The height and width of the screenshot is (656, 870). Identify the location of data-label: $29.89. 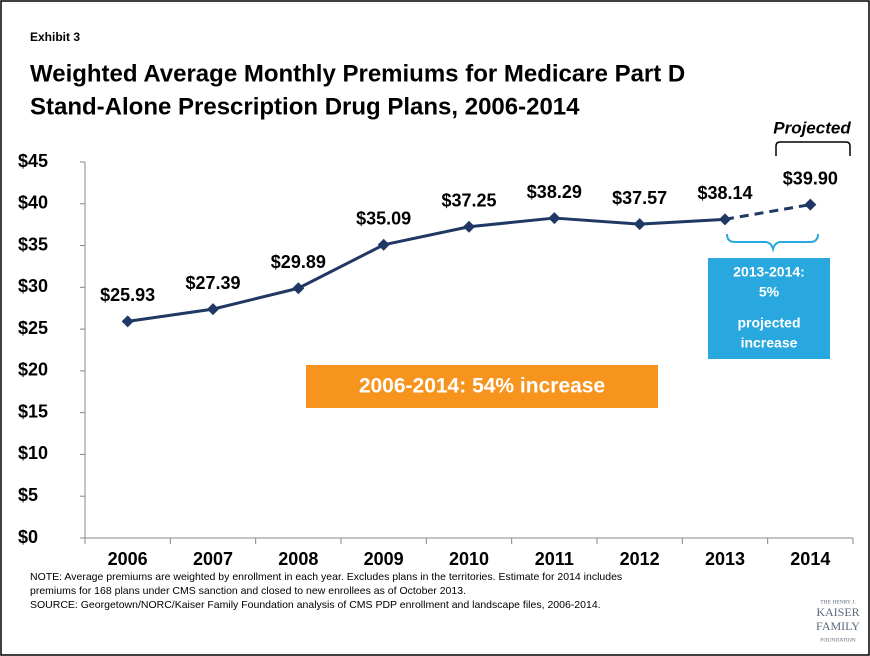
(298, 262).